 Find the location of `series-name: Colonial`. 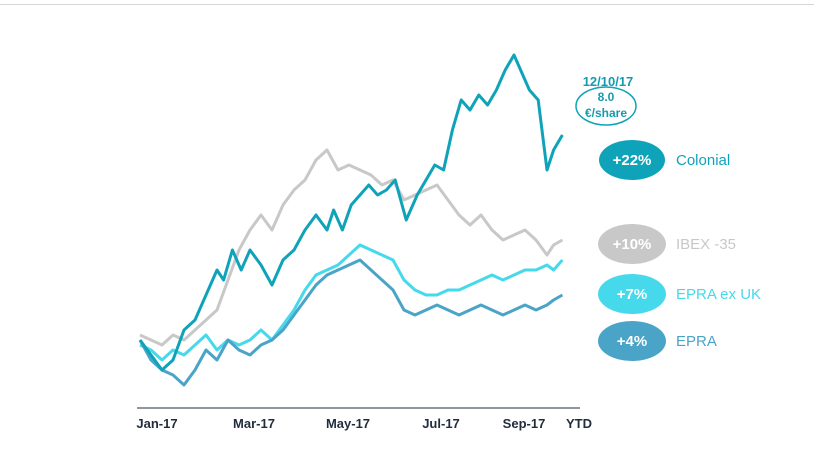

series-name: Colonial is located at coordinates (703, 160).